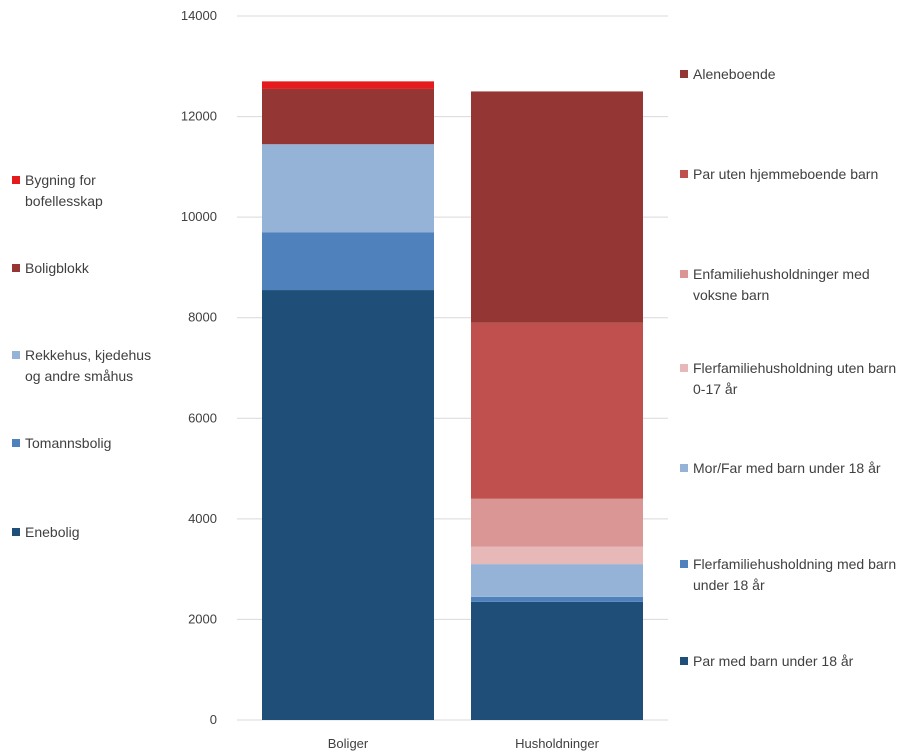  Describe the element at coordinates (773, 661) in the screenshot. I see `legend-label: Par med barn under 18 år` at that location.